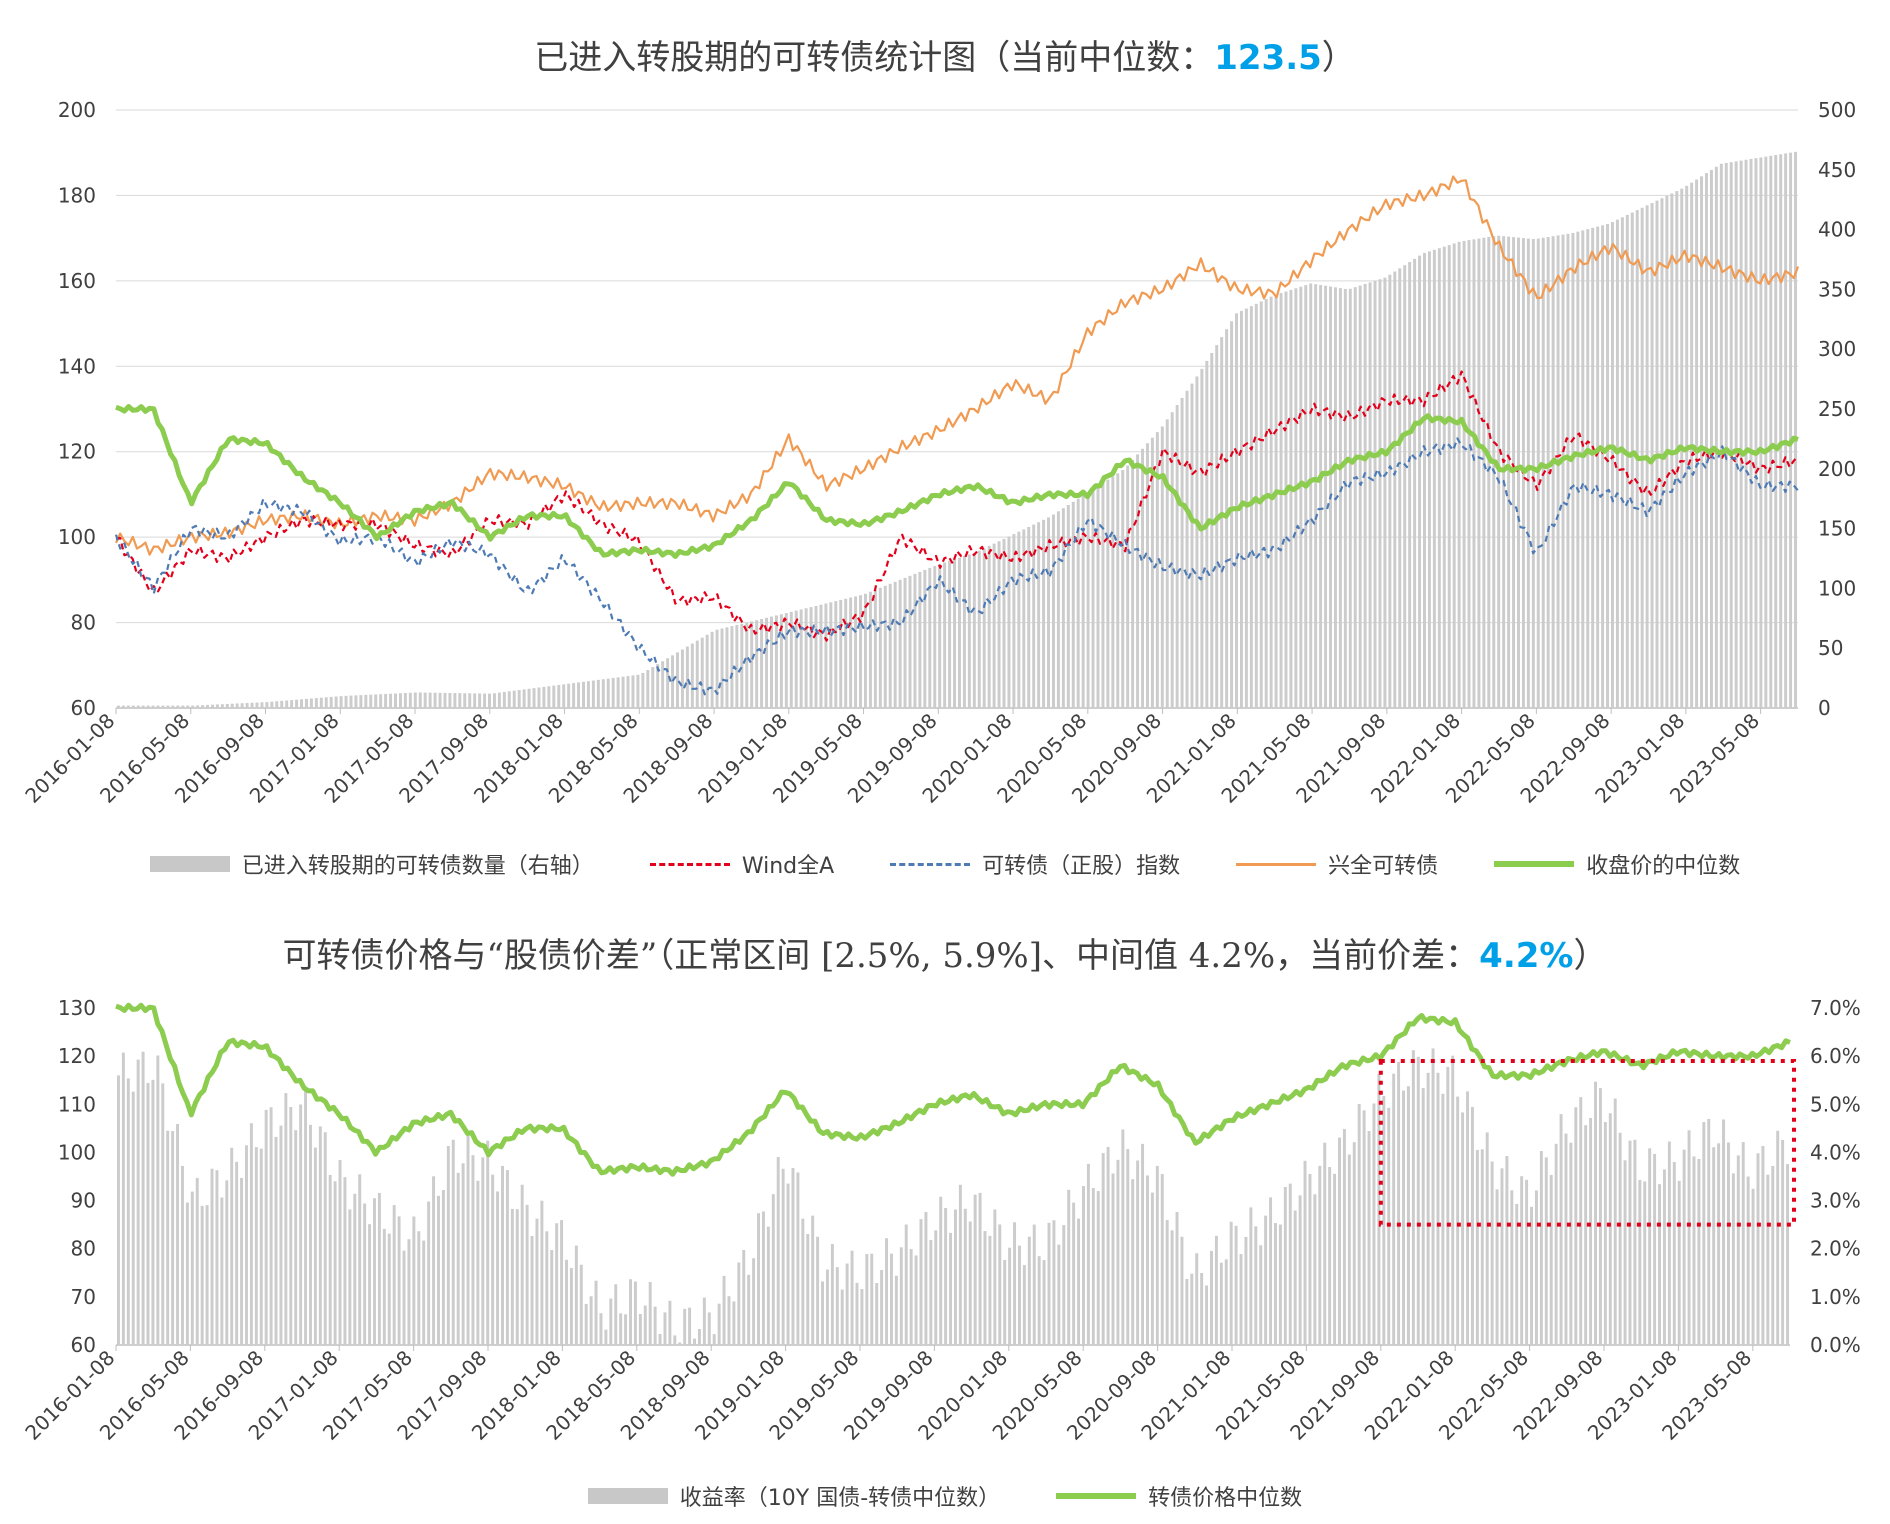 This screenshot has height=1524, width=1890. Describe the element at coordinates (83, 708) in the screenshot. I see `y-tick-label-left: 60` at that location.